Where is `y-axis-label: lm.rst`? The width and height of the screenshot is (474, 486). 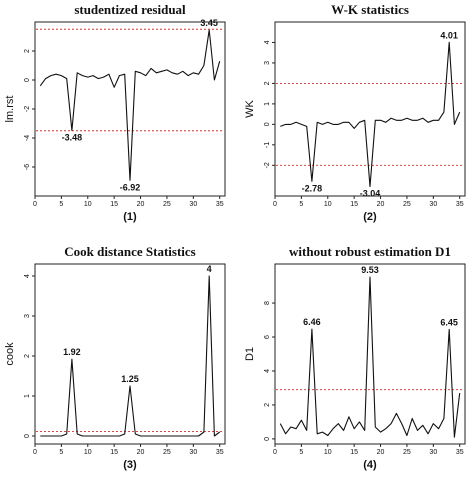 y-axis-label: lm.rst is located at coordinates (10, 109).